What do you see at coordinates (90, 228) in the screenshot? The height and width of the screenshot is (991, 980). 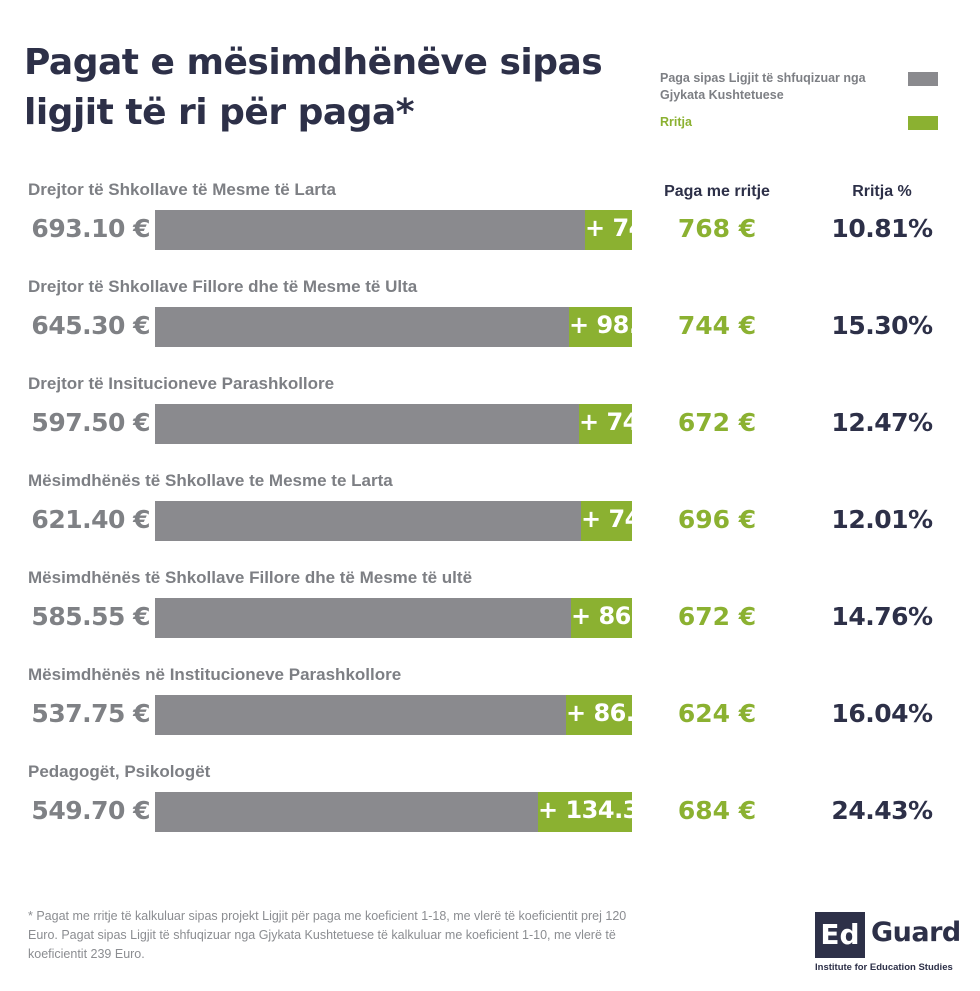 I see `base-value-label: 693.10 €` at bounding box center [90, 228].